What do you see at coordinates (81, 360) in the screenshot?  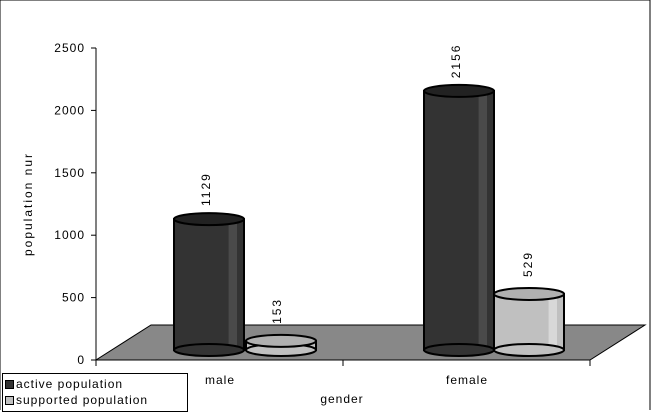 I see `y-tick-label: 0` at bounding box center [81, 360].